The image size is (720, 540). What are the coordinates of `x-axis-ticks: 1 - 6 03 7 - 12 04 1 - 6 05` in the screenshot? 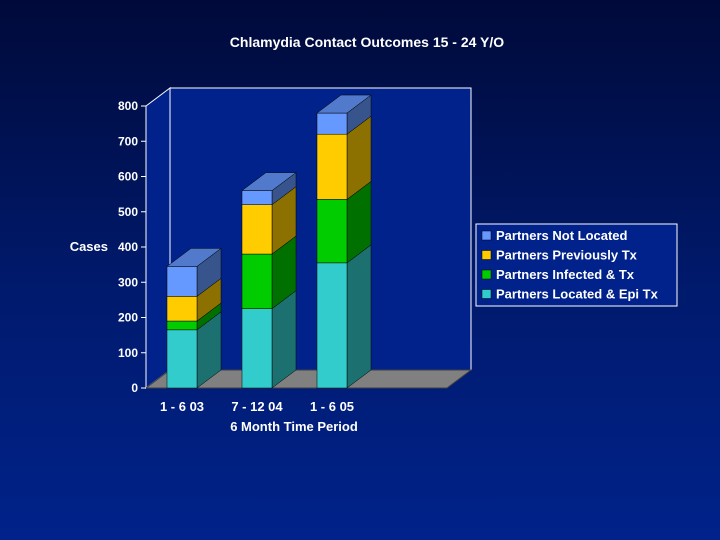 It's located at (257, 406).